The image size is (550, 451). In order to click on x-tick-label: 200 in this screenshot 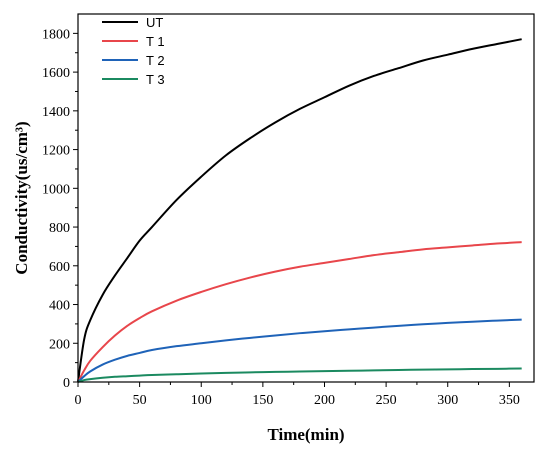, I will do `click(324, 400)`.